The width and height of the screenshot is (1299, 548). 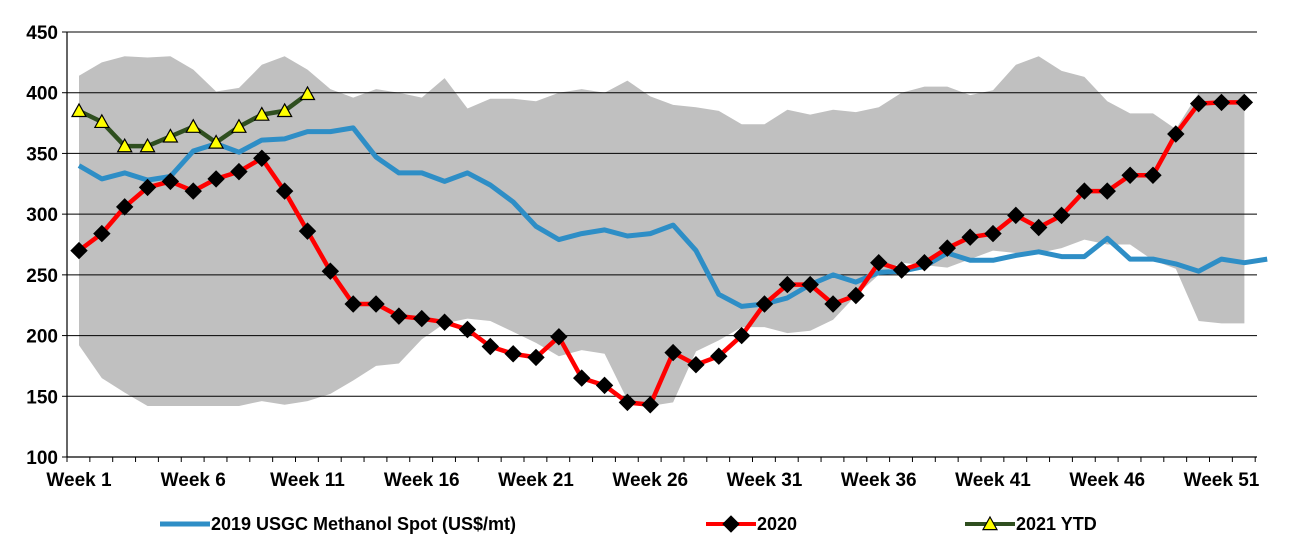 I want to click on y-tick-labels: 100 150 200 250 300 350 400 450, so click(x=42, y=246).